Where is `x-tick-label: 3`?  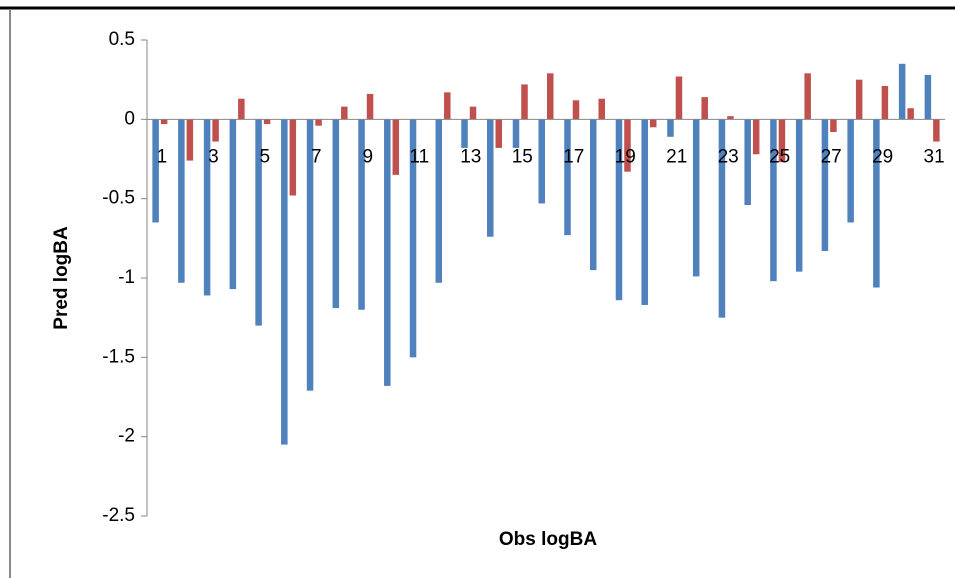
x-tick-label: 3 is located at coordinates (213, 156).